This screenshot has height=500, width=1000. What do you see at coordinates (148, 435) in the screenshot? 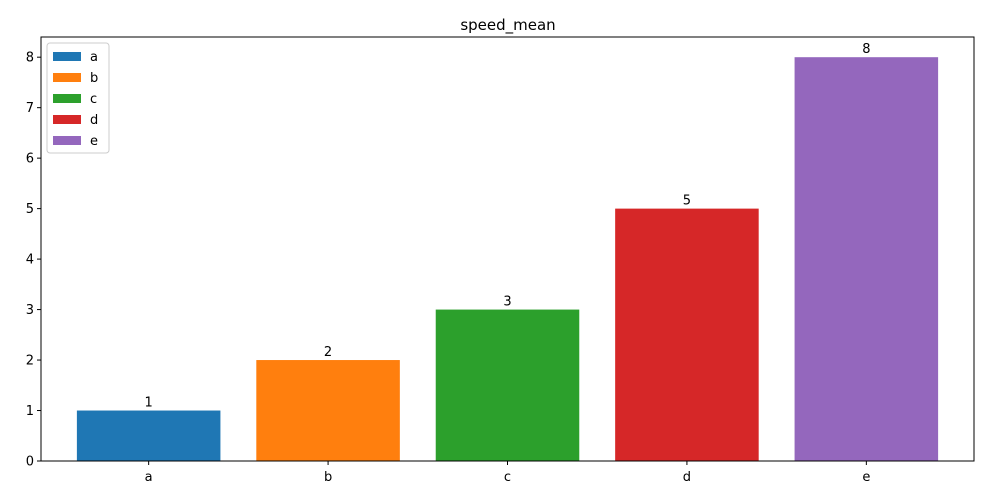
I see `bar-a` at bounding box center [148, 435].